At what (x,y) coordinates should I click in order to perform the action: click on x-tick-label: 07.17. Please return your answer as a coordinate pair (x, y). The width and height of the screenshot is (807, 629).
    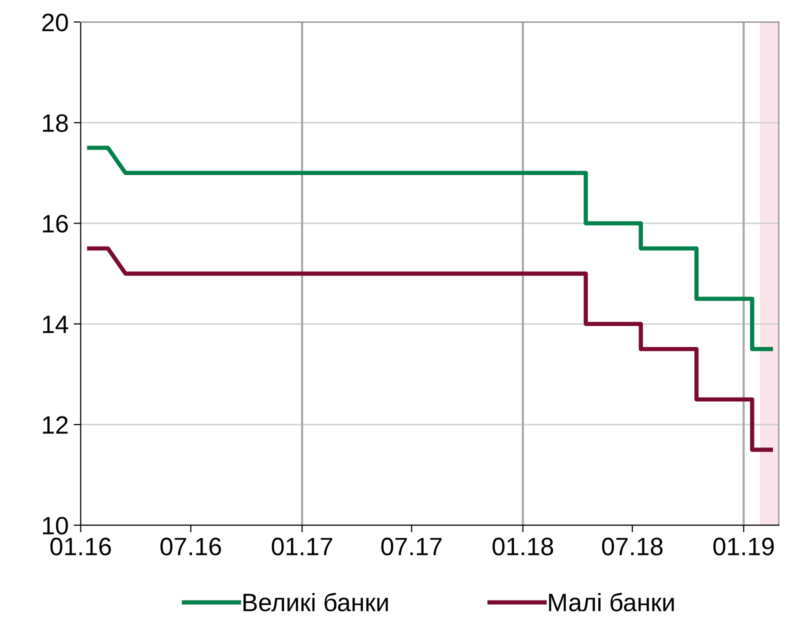
    Looking at the image, I should click on (411, 547).